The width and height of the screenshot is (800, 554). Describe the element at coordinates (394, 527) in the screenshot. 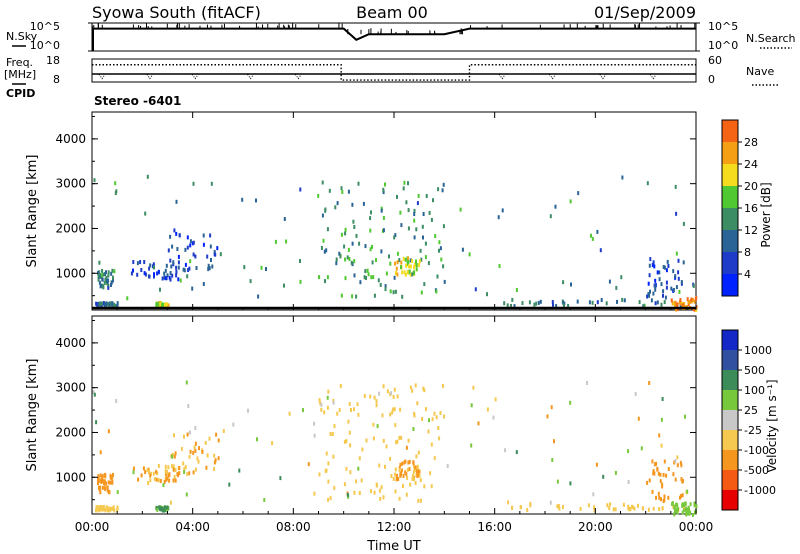

I see `x-tick-label: 12:00` at that location.